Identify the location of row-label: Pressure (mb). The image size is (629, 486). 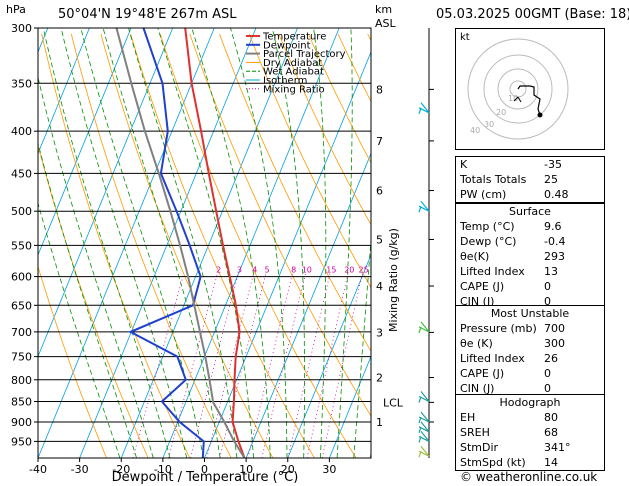
(498, 328).